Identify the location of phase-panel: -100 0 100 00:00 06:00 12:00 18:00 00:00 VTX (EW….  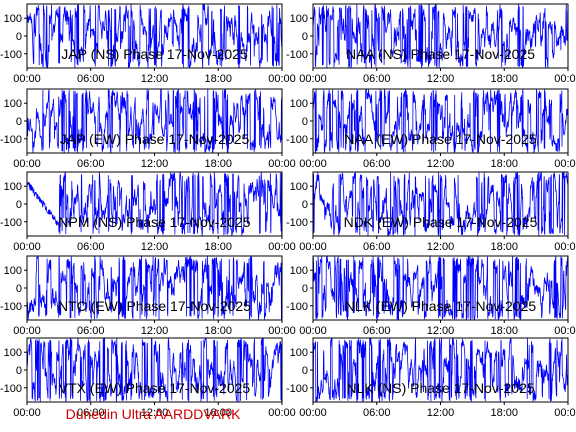
(148, 378).